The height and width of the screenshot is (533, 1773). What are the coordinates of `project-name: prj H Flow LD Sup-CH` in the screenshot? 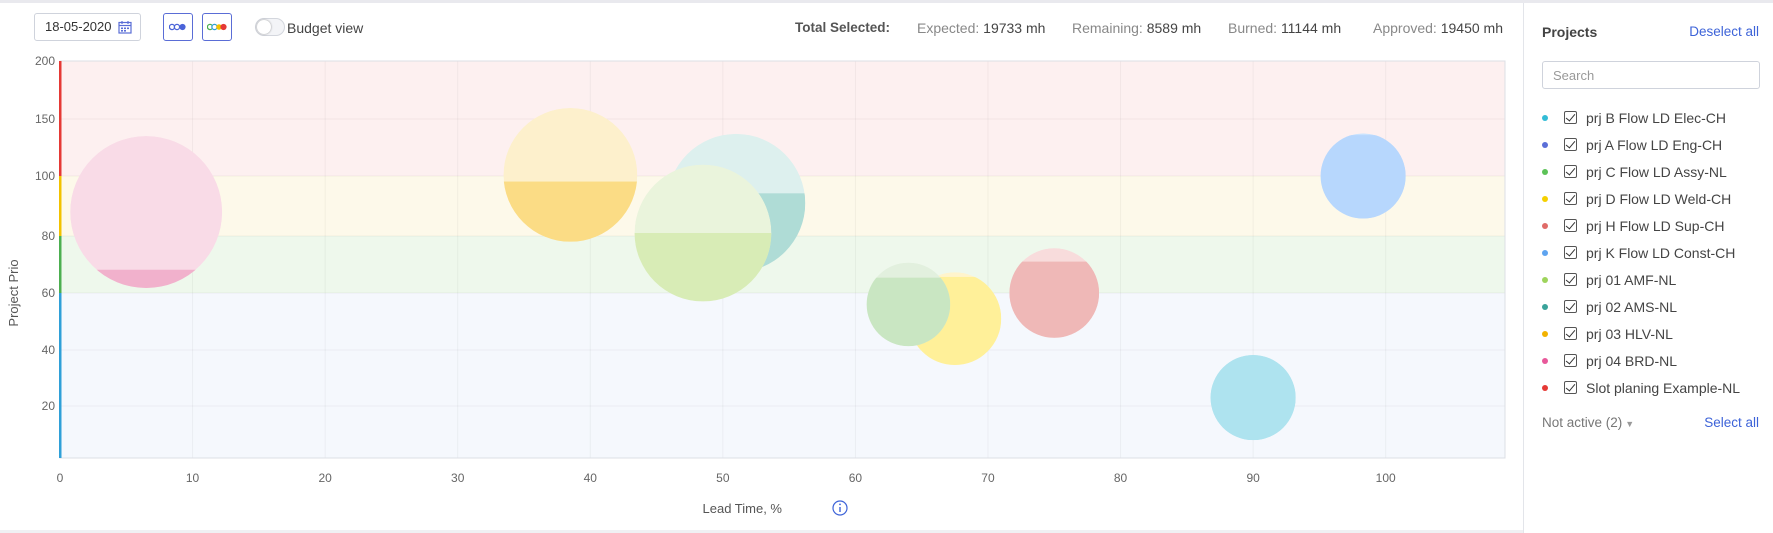 It's located at (1655, 225).